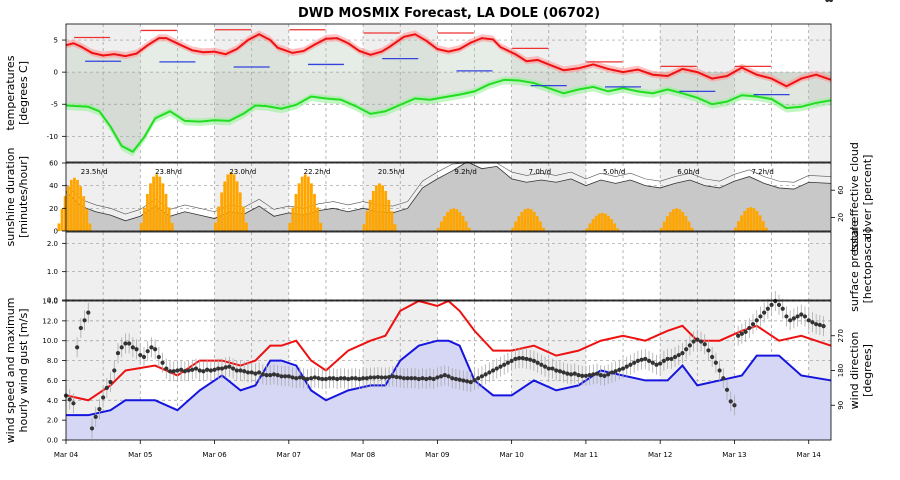 This screenshot has height=480, width=900. I want to click on temperature-line, so click(448, 60).